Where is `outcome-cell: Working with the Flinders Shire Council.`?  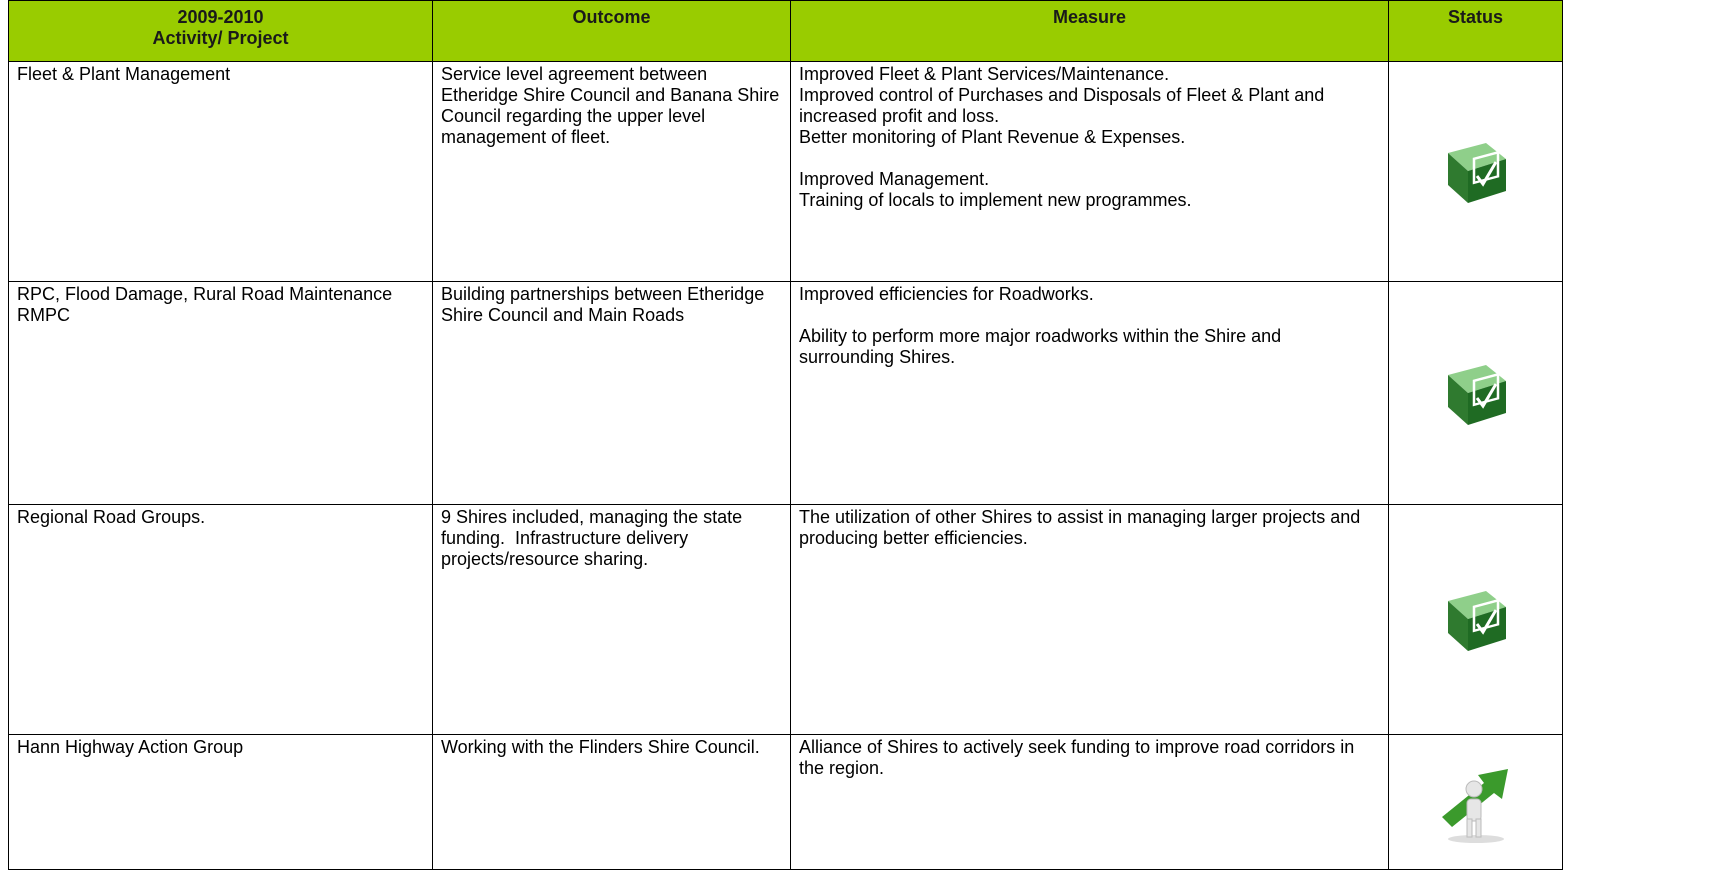 outcome-cell: Working with the Flinders Shire Council. is located at coordinates (611, 802).